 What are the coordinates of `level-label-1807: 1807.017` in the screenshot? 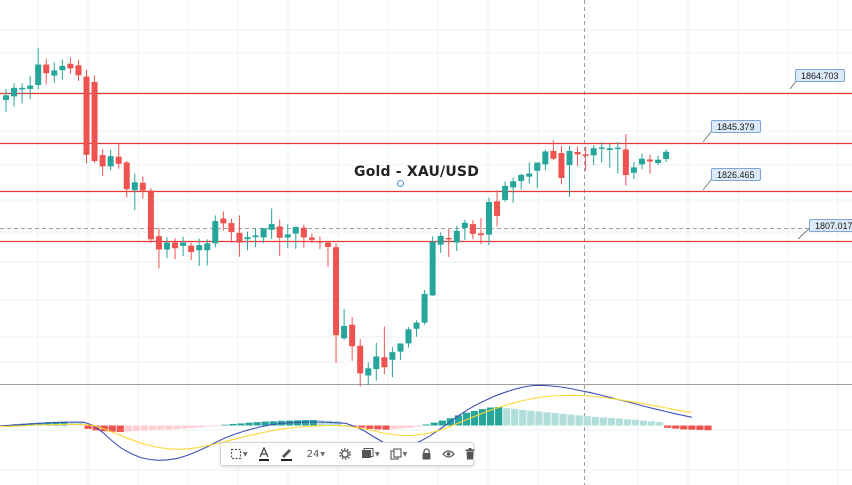 It's located at (830, 225).